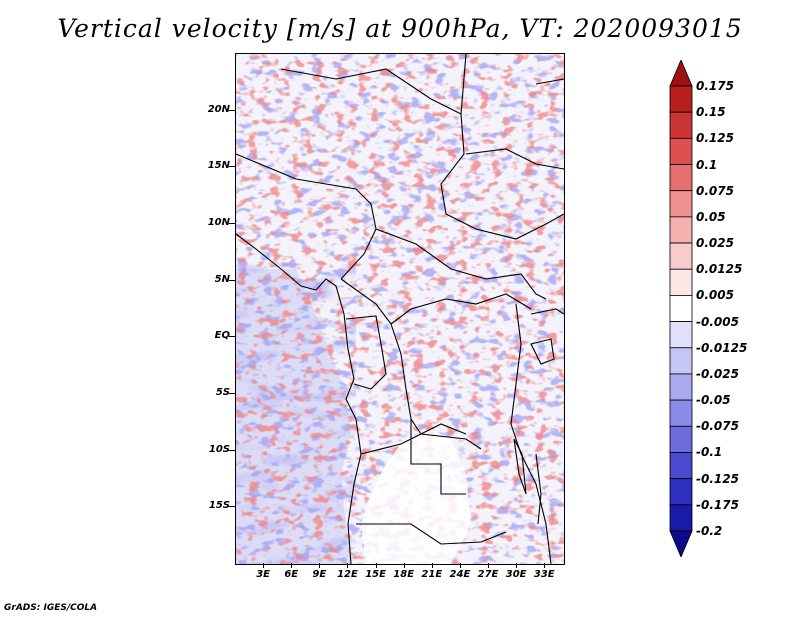 Image resolution: width=800 pixels, height=618 pixels. I want to click on x-tick-label: 33E, so click(544, 574).